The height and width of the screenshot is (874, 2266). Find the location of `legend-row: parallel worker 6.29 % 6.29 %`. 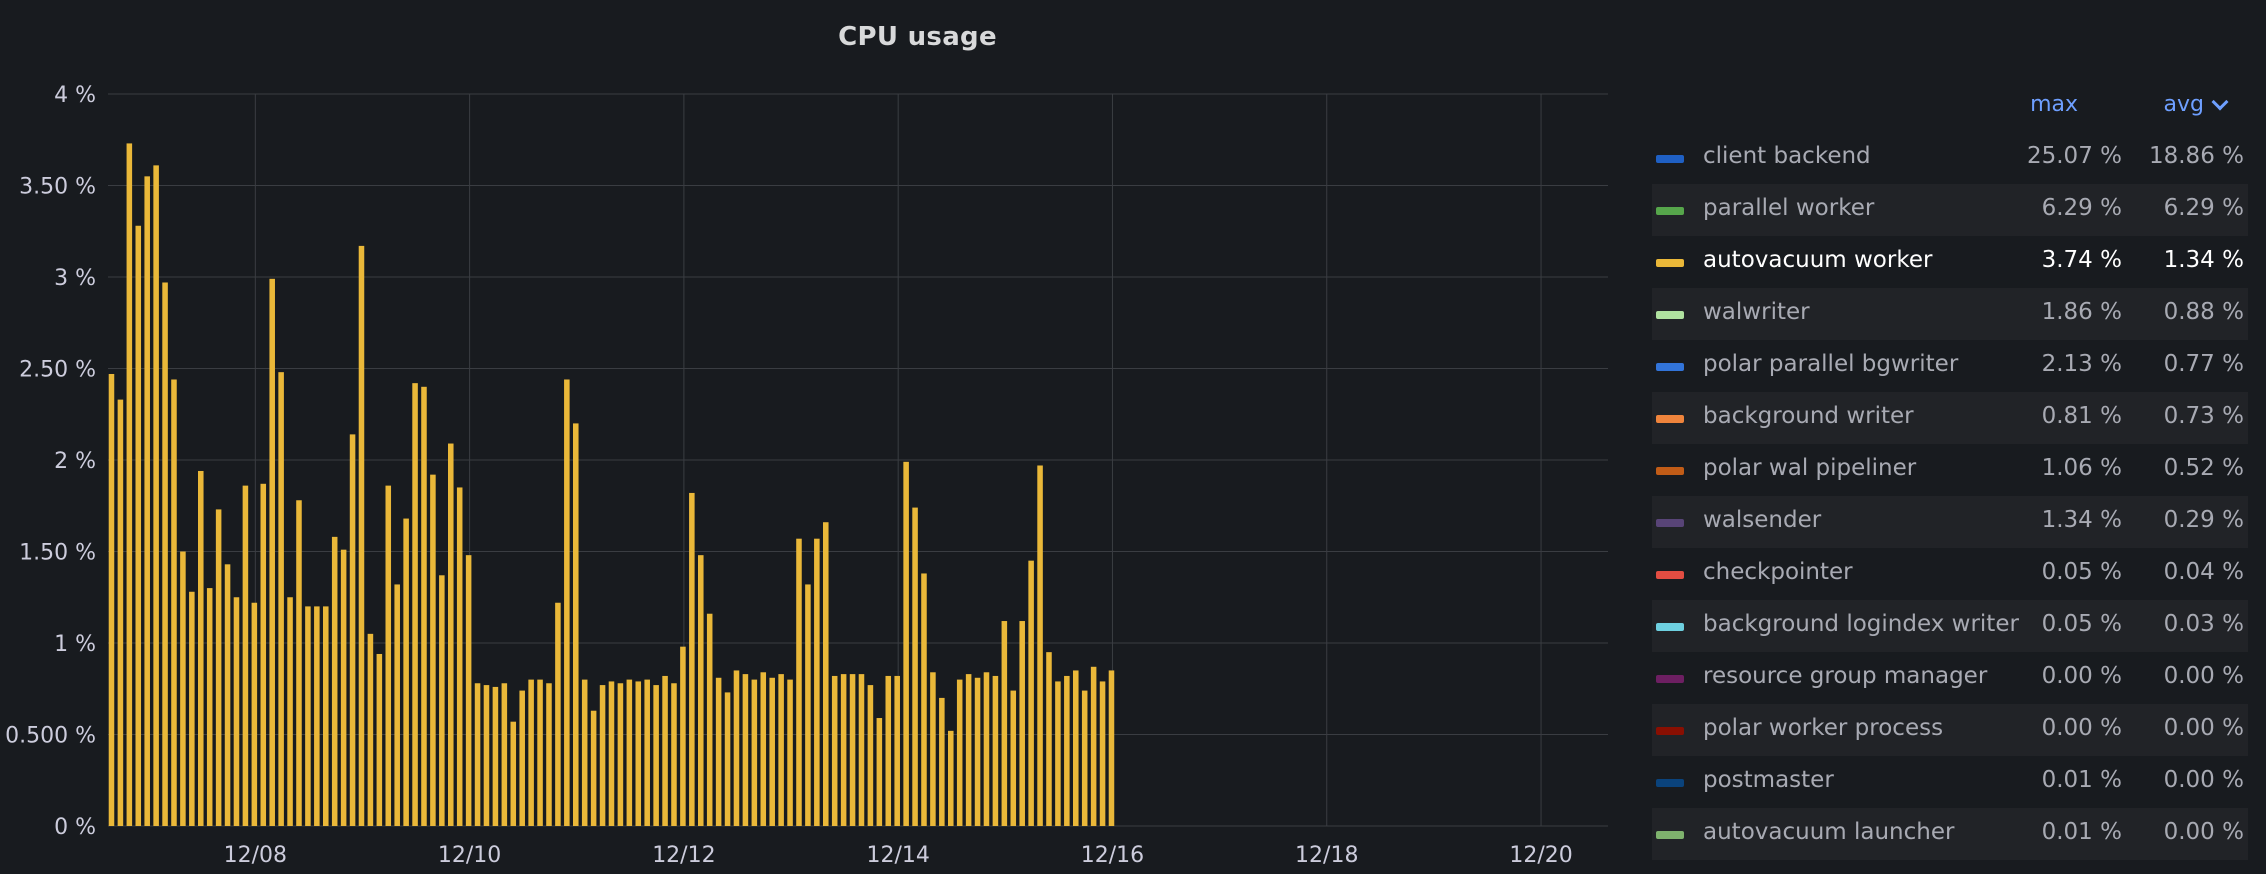

legend-row: parallel worker 6.29 % 6.29 % is located at coordinates (1950, 210).